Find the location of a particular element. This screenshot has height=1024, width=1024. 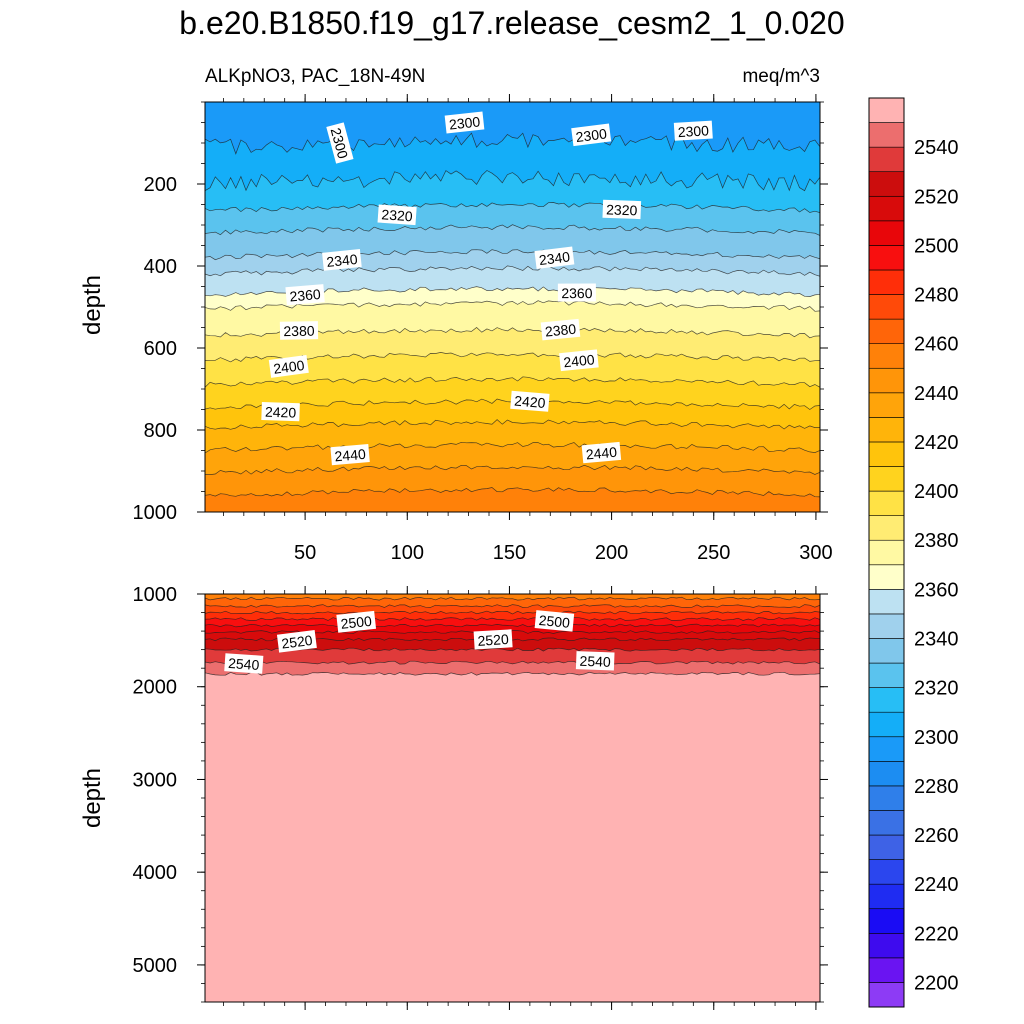

colorbar-tick-label: 2300 is located at coordinates (936, 738).